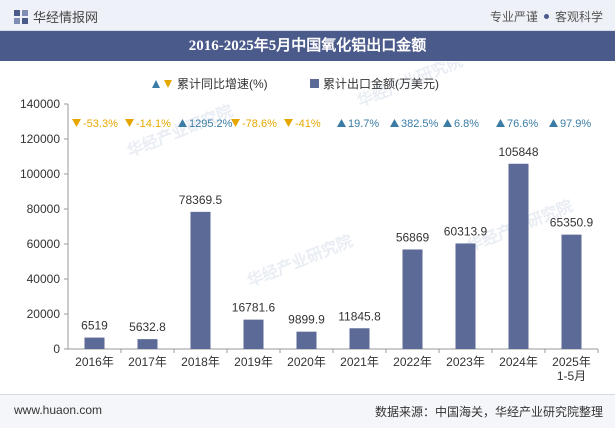 The image size is (615, 428). I want to click on growth-rate-label: 76.6%, so click(522, 124).